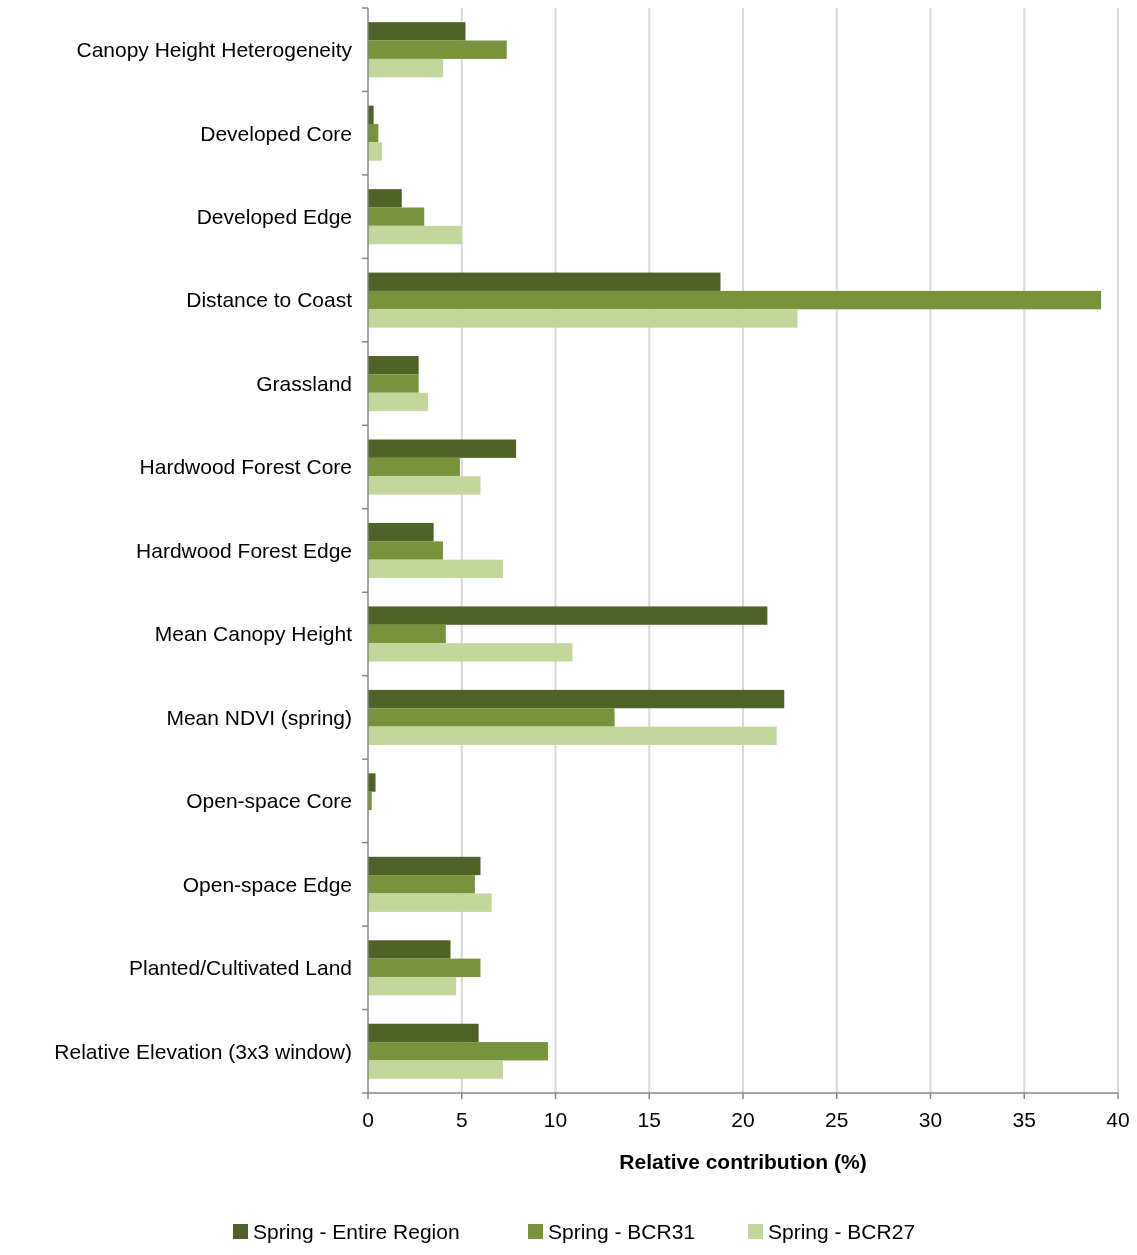 The image size is (1137, 1255). I want to click on x-tick-label: 20, so click(743, 1119).